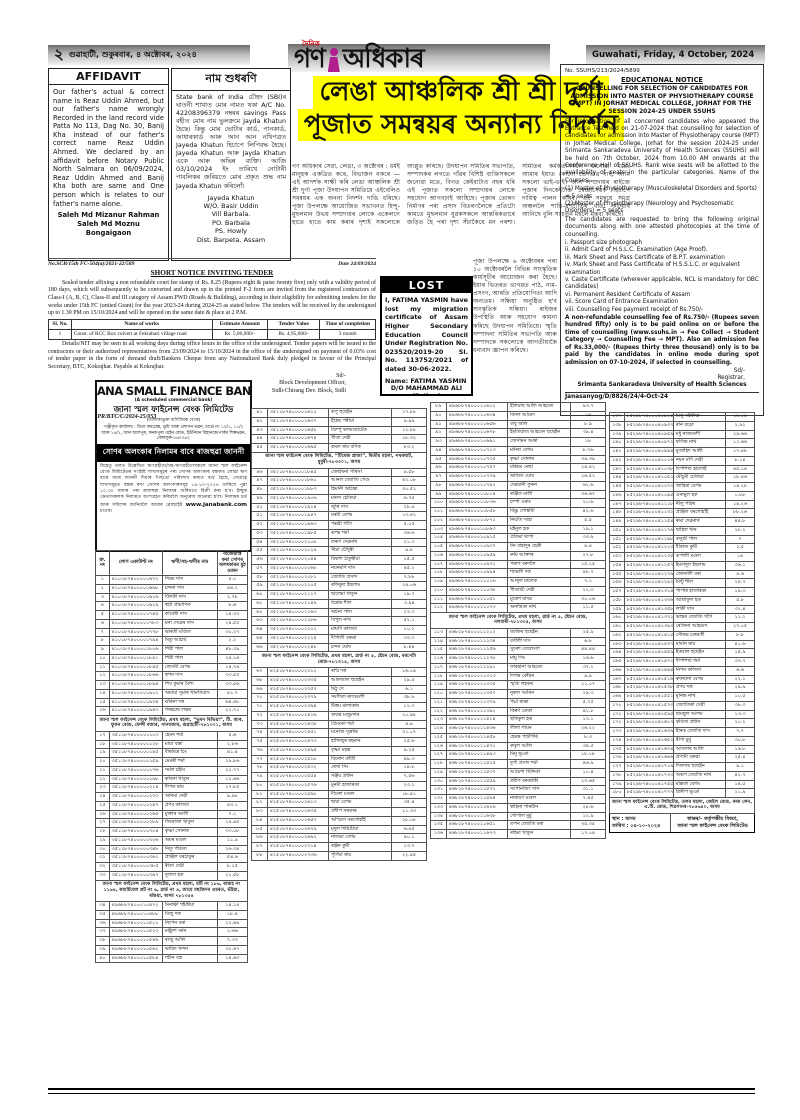 This screenshot has width=800, height=1120. Describe the element at coordinates (339, 777) in the screenshot. I see `loan-row: ৭৯ ৪২৫১৮৭৪০০০০২৫৫৪ সঞ্জয় প্ৰধান ৭.৫৬` at that location.